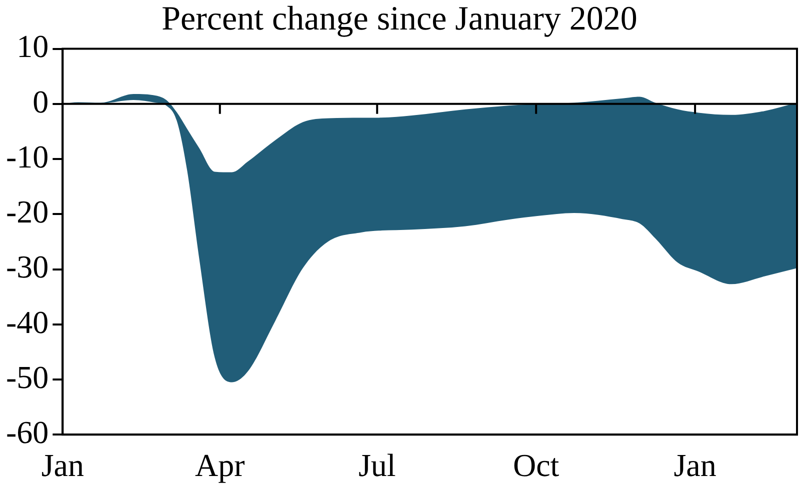 This screenshot has height=501, width=801. What do you see at coordinates (40, 101) in the screenshot?
I see `y-tick-label: 0` at bounding box center [40, 101].